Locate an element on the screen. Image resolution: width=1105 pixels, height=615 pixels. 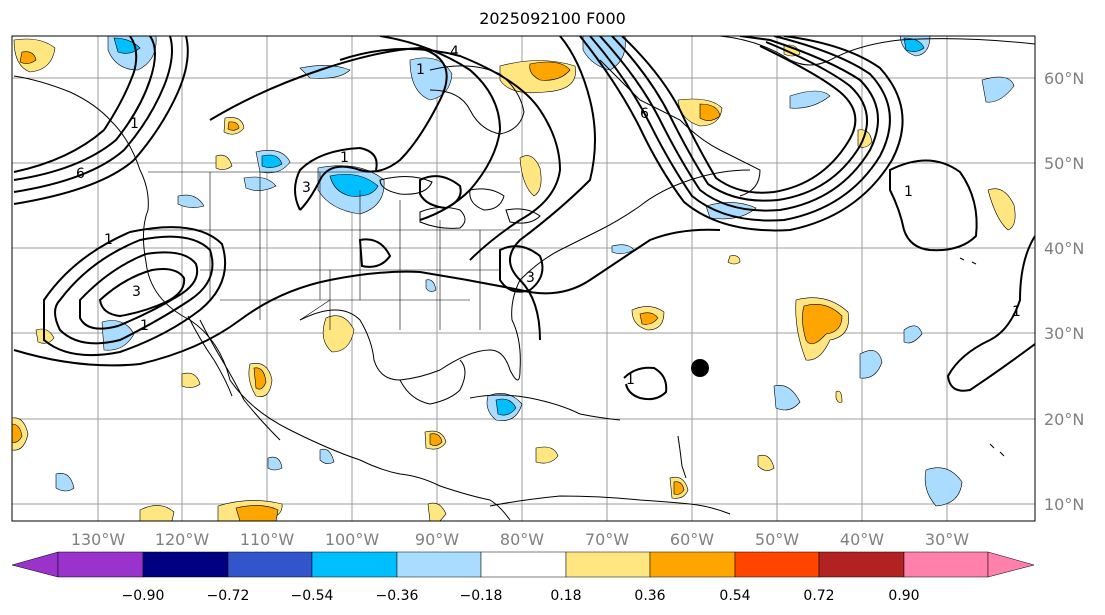
colorbar-tick: 0.90 is located at coordinates (903, 596).